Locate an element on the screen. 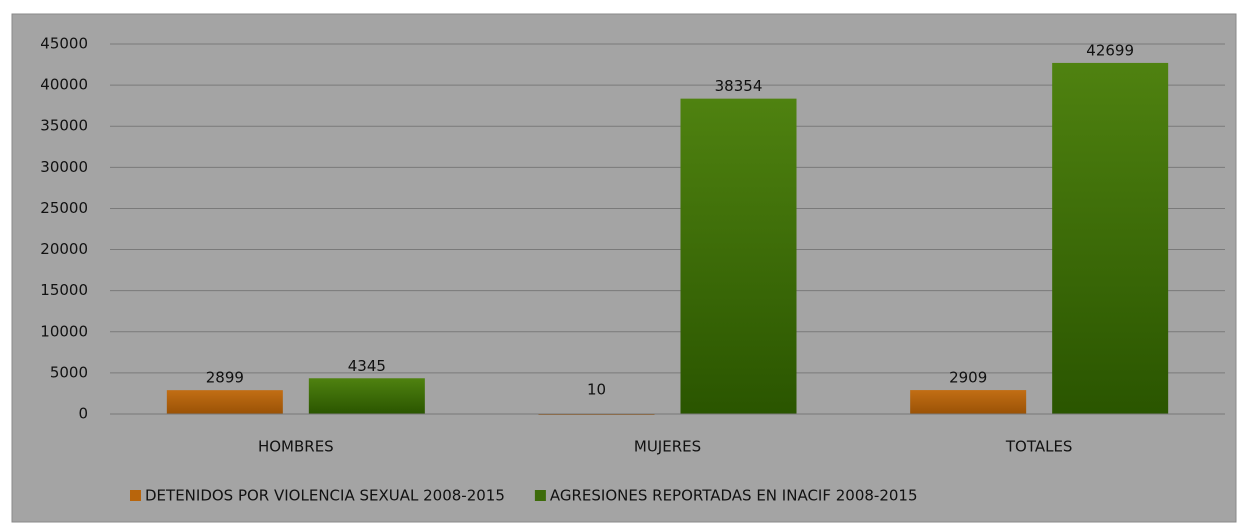 This screenshot has height=529, width=1244. data-label: 38354 is located at coordinates (739, 86).